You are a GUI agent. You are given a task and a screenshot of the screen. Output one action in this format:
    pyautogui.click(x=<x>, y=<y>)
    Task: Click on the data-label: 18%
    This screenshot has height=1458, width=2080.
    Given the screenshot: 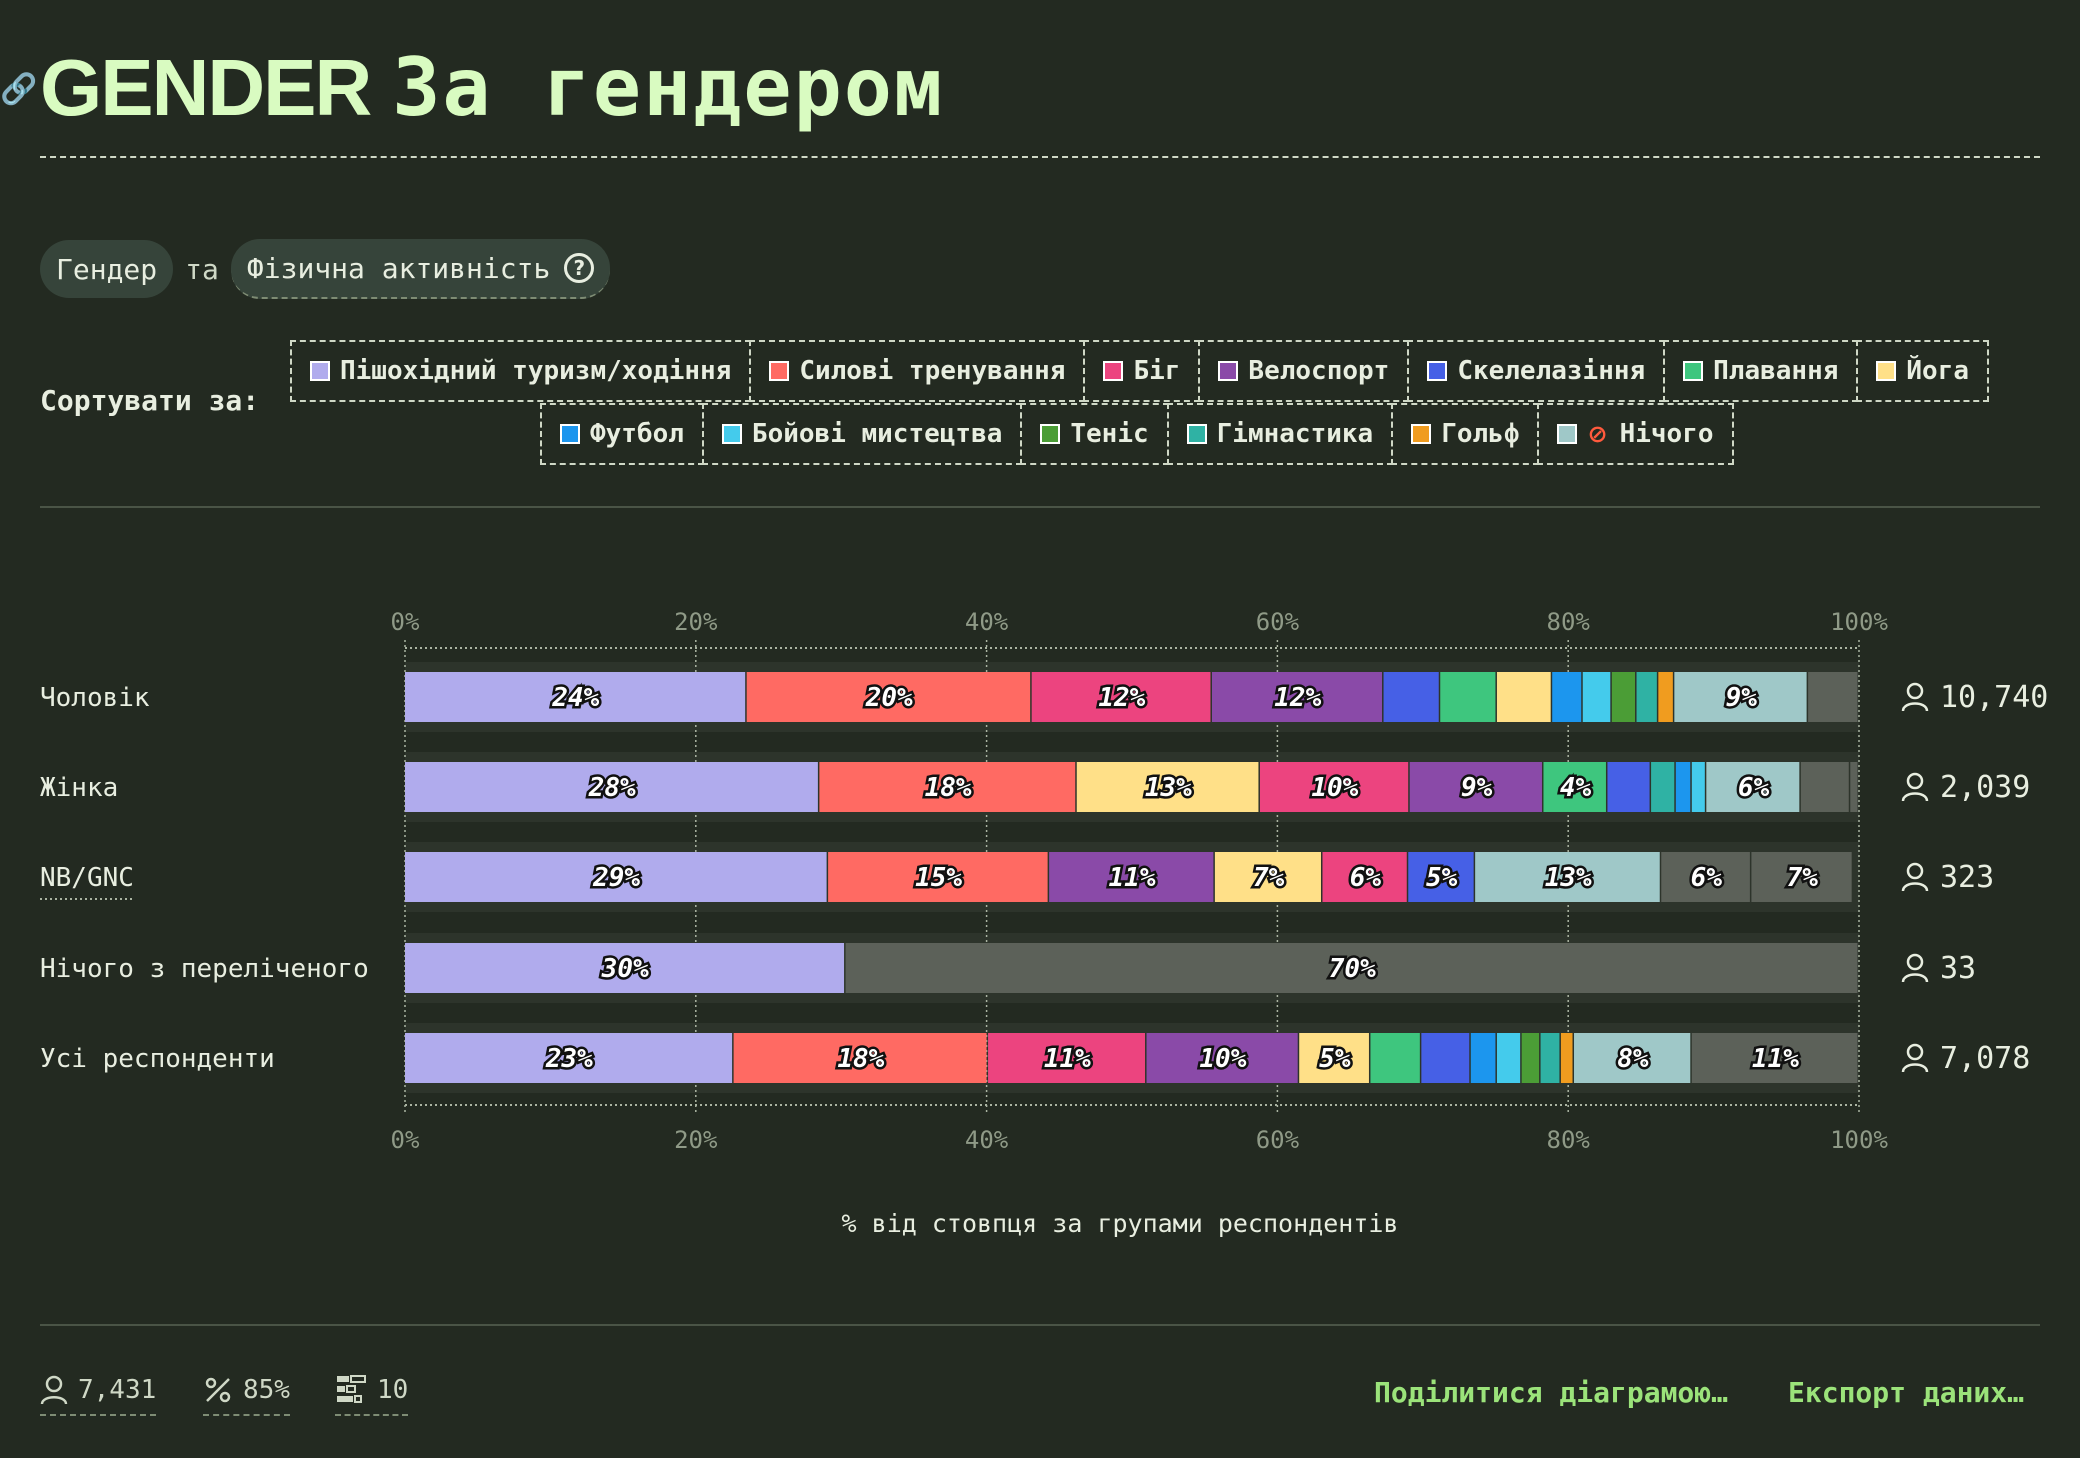 What is the action you would take?
    pyautogui.click(x=860, y=1059)
    